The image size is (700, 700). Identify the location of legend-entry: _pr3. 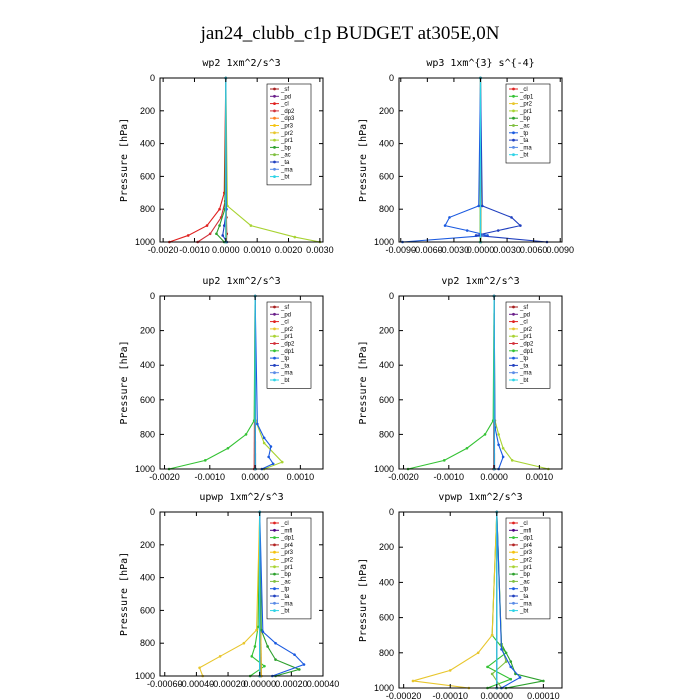
(287, 127).